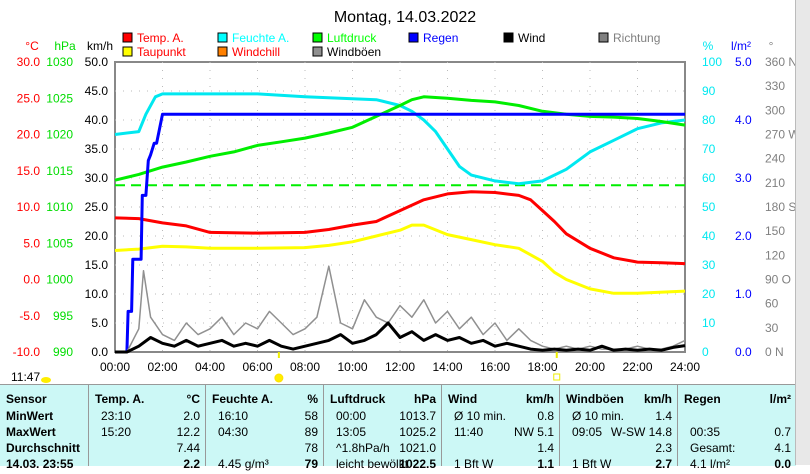  Describe the element at coordinates (780, 135) in the screenshot. I see `axis-tick-direction: 270 W` at that location.